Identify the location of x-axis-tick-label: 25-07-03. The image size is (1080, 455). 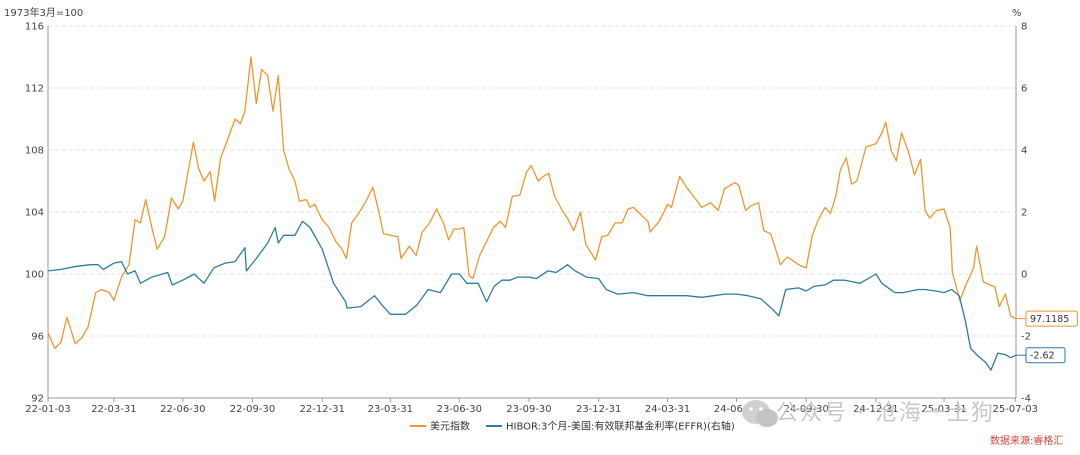
(1015, 409).